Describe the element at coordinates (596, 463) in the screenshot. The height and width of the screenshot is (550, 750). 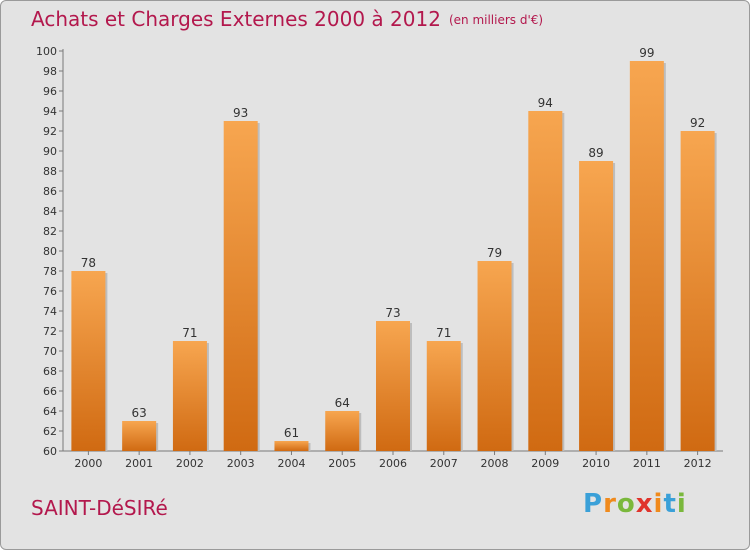
I see `x-tick-label: 2010` at that location.